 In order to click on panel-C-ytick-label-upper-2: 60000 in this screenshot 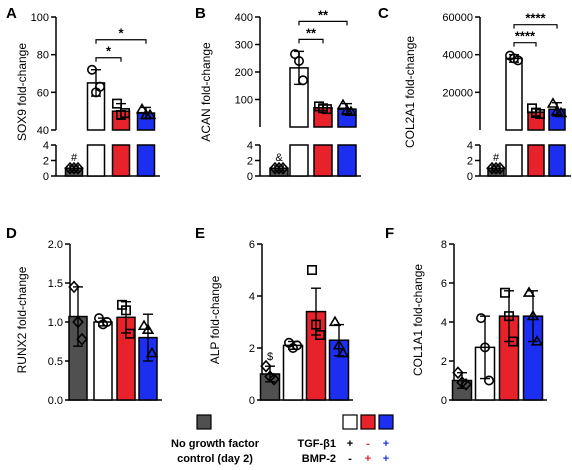, I will do `click(457, 18)`.